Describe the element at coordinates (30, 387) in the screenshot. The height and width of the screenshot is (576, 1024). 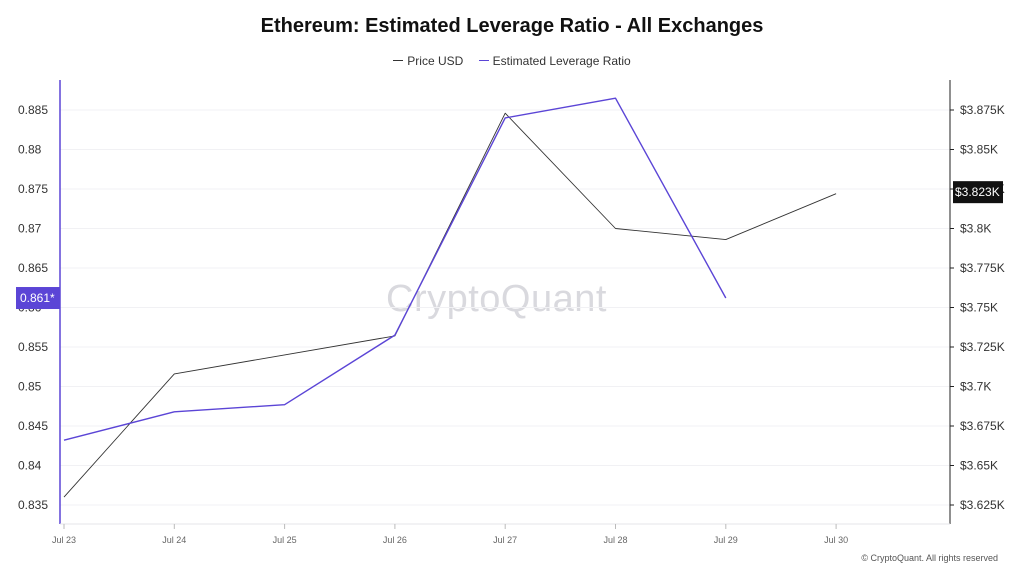
I see `left-axis-tick-label: 0.85` at that location.